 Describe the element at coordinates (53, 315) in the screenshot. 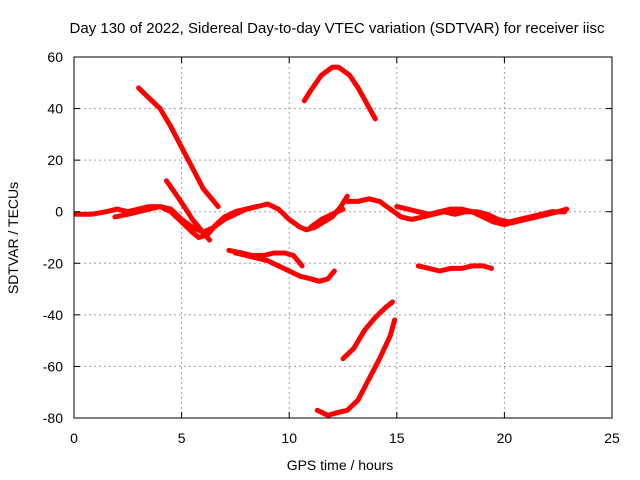

I see `y-tick-label: -40` at that location.